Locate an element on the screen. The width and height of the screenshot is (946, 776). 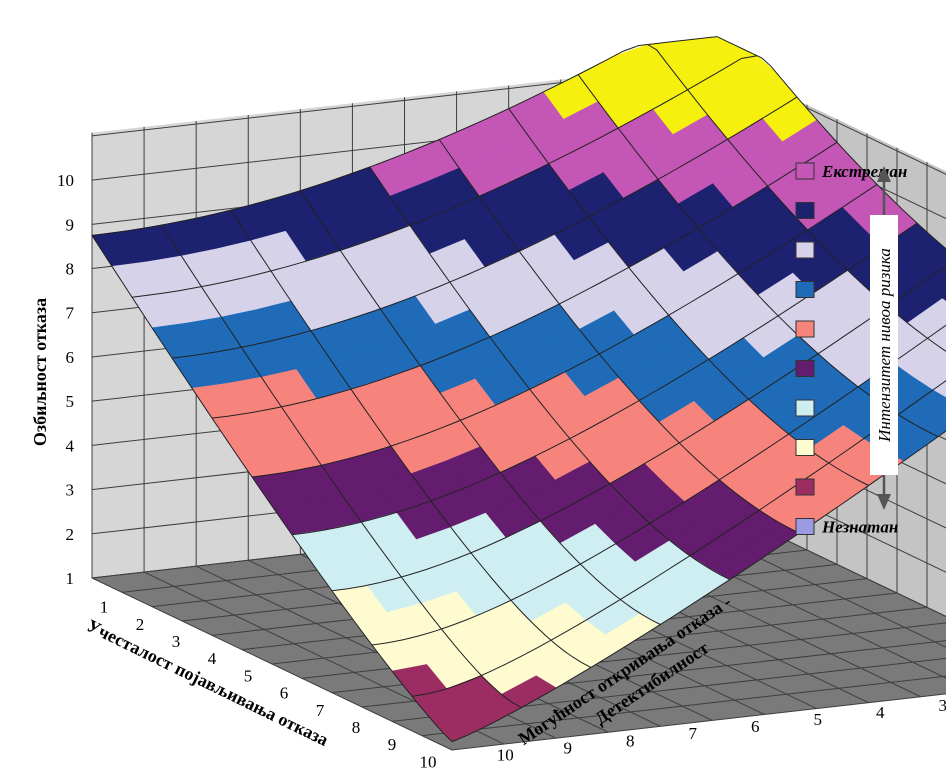
legend-entry: Екстреман is located at coordinates (851, 171).